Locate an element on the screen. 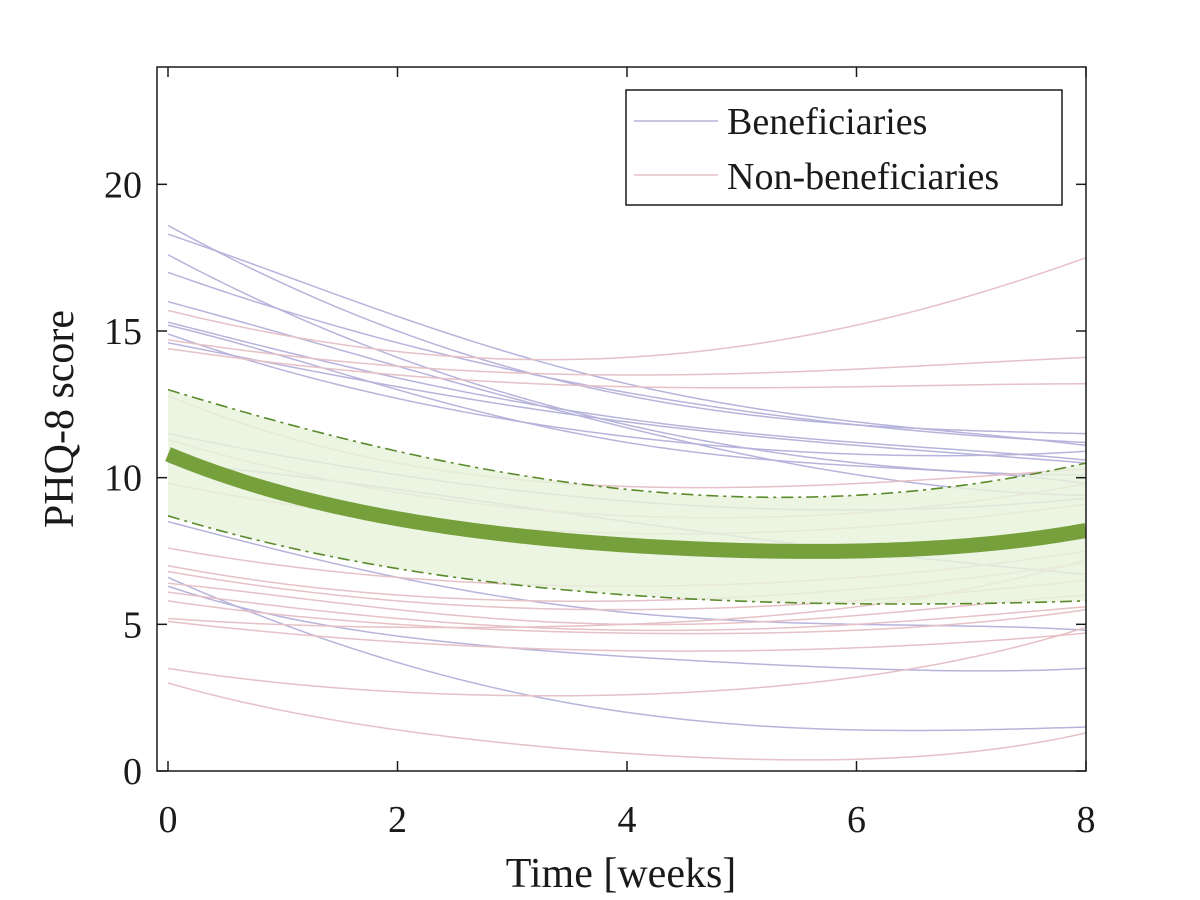 This screenshot has width=1200, height=900. mean-trajectory is located at coordinates (625, 503).